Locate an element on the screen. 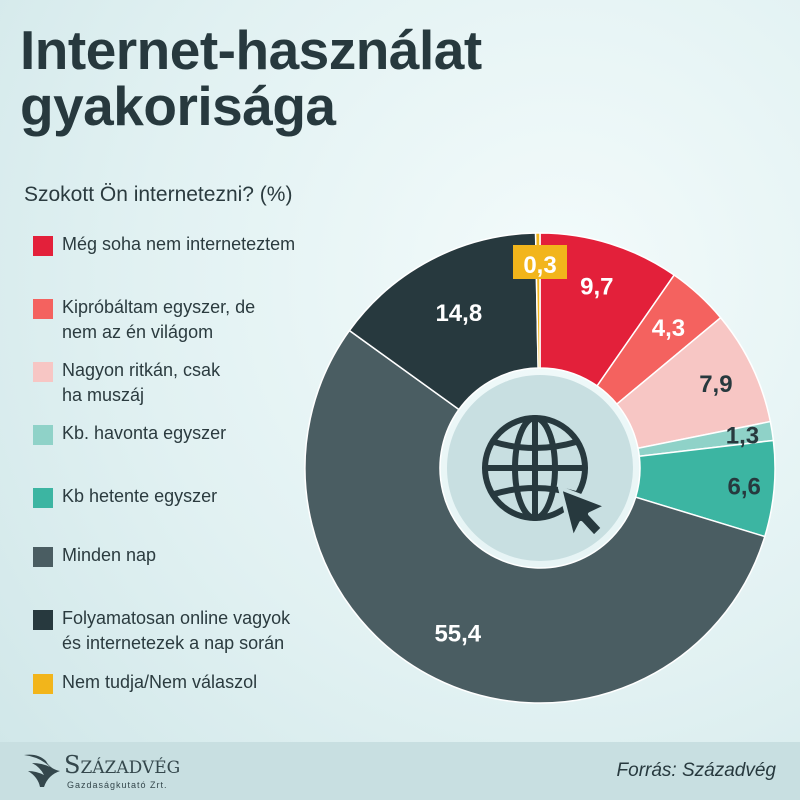 The height and width of the screenshot is (800, 800). eagle-logo-icon is located at coordinates (42, 770).